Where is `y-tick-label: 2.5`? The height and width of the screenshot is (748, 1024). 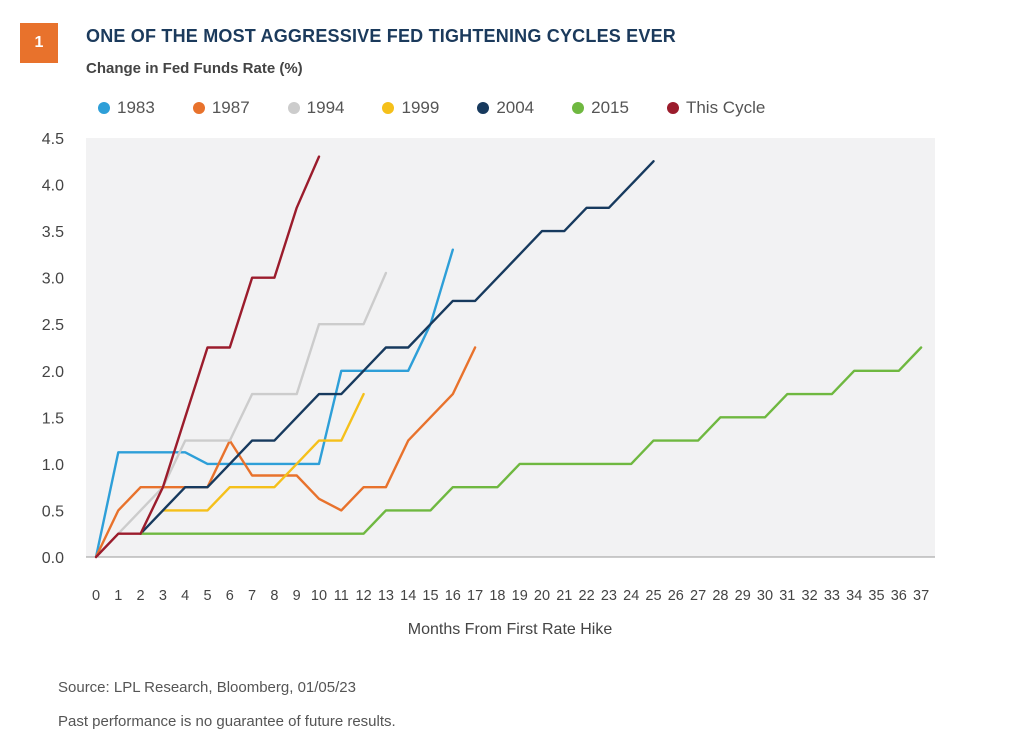
y-tick-label: 2.5 is located at coordinates (53, 325).